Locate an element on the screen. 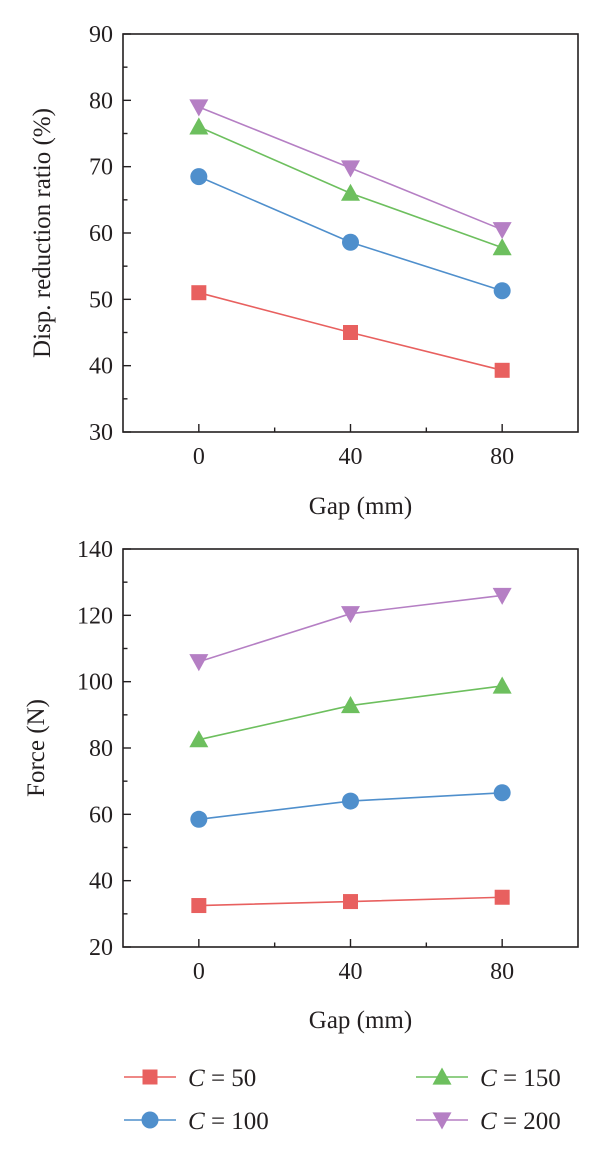 This screenshot has width=600, height=1150. legend-item: C = 100 is located at coordinates (196, 1121).